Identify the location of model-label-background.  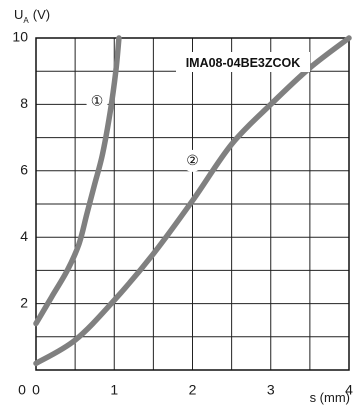
(243, 62).